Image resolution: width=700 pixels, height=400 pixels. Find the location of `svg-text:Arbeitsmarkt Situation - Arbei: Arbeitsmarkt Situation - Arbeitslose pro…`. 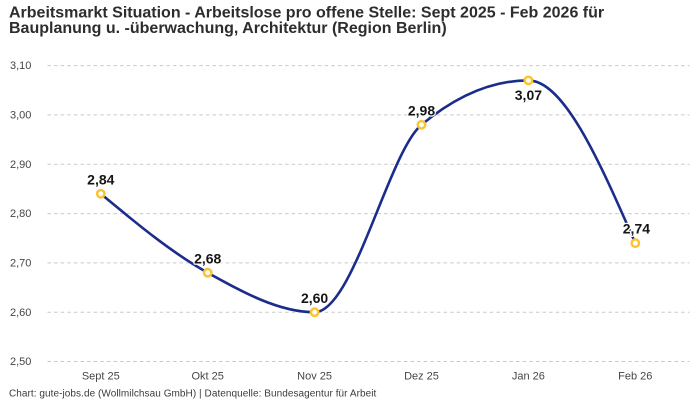

svg-text:Arbeitsmarkt Situation - Arbei: Arbeitsmarkt Situation - Arbeitslose pro… is located at coordinates (306, 13).